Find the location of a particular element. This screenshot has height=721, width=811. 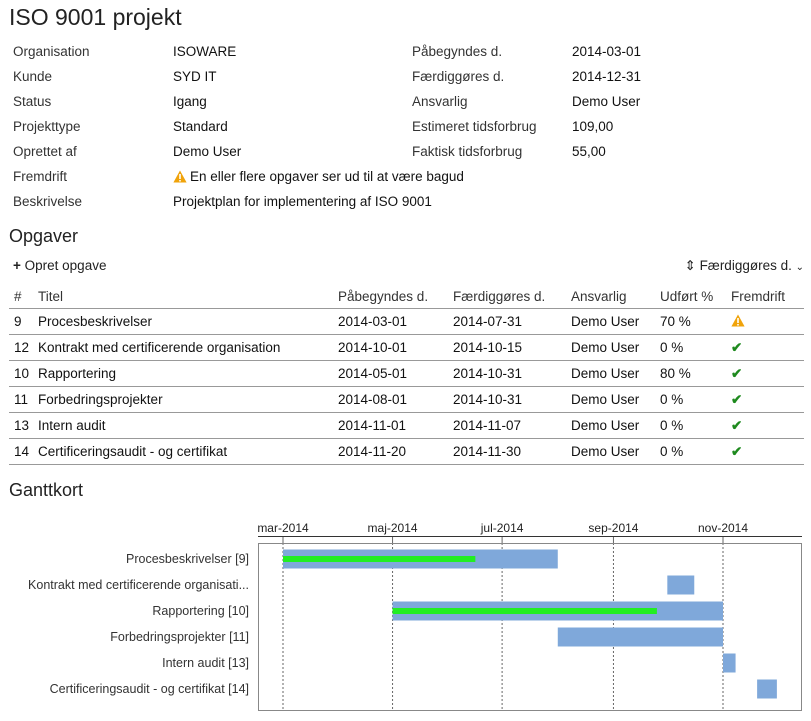

sort-dropdown: ⇕ Færdiggøres d. ⌄ is located at coordinates (744, 266).